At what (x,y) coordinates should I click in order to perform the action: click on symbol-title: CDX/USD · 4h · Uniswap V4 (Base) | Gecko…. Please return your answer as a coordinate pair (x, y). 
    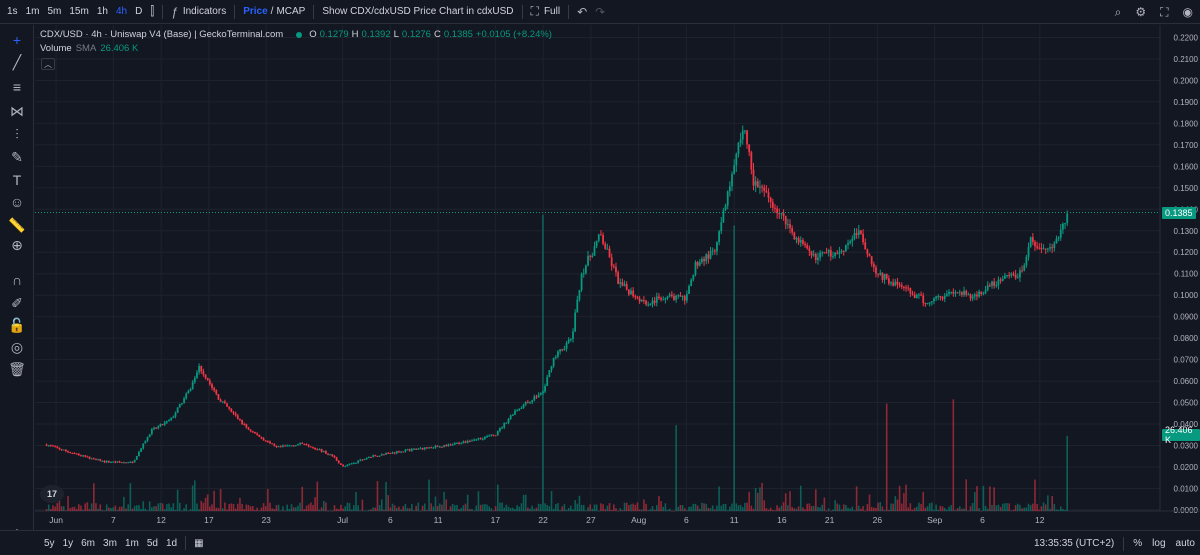
    Looking at the image, I should click on (162, 34).